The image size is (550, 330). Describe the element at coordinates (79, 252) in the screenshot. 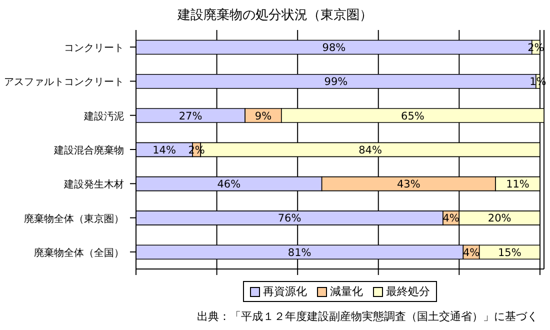

I see `y-tick-label: 廃棄物全体（全国）` at that location.